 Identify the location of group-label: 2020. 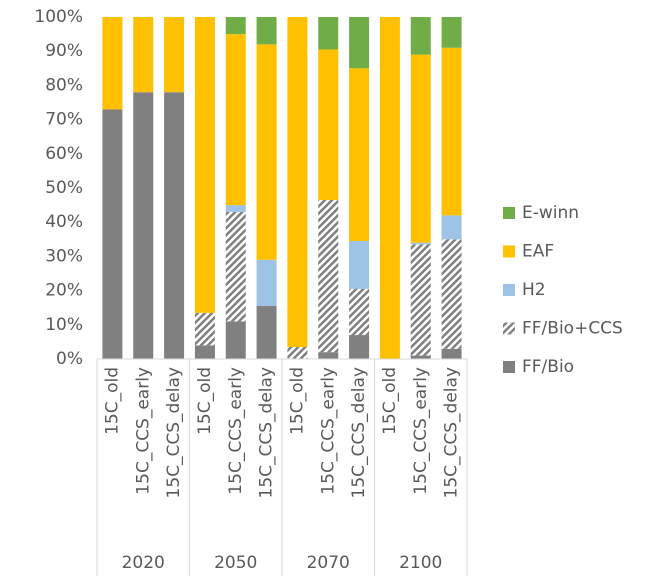
(143, 563).